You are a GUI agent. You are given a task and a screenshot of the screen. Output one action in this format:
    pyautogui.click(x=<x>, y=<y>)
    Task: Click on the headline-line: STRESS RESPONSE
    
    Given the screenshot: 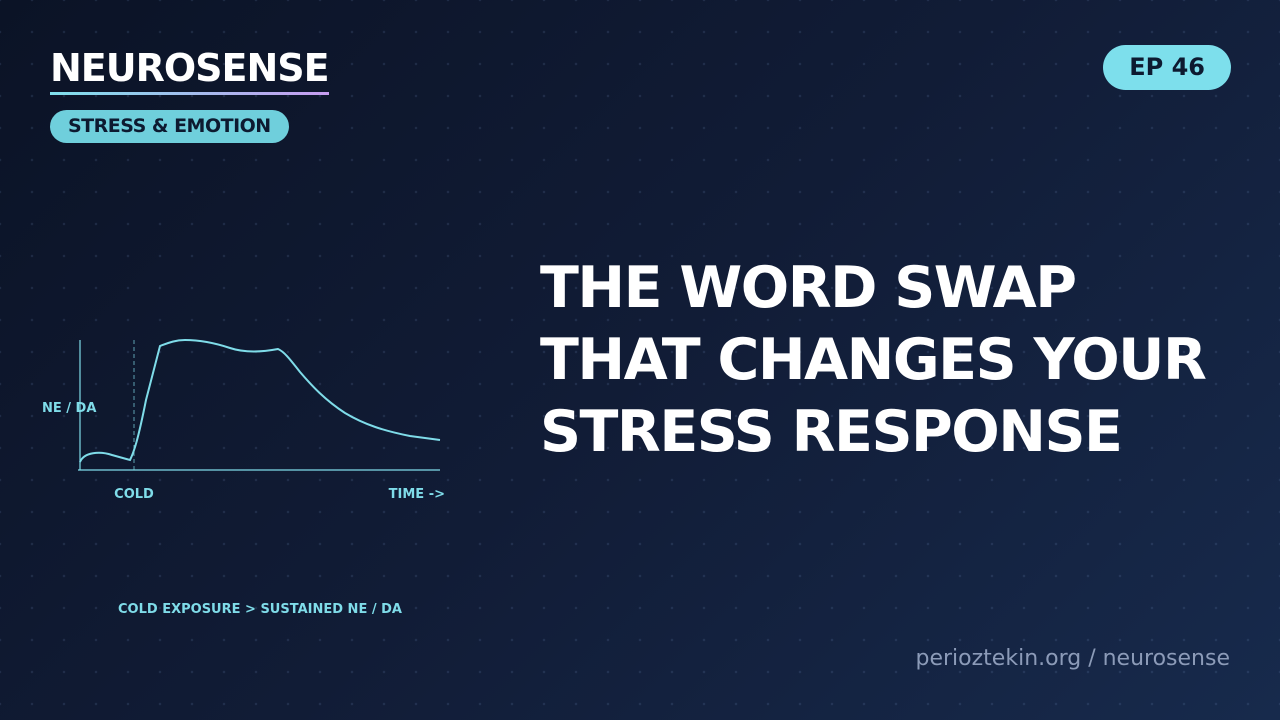 What is the action you would take?
    pyautogui.click(x=831, y=432)
    